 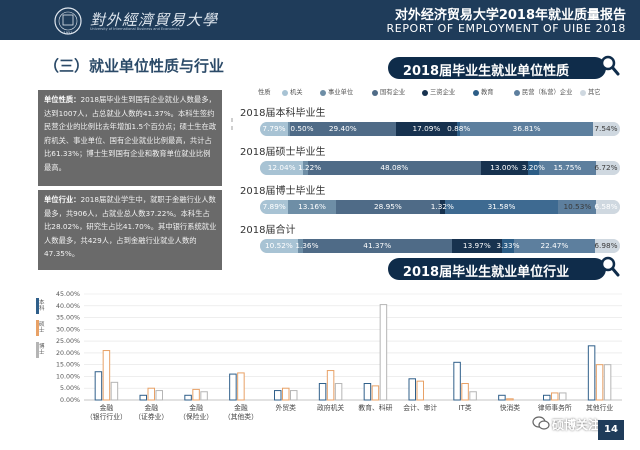 What do you see at coordinates (68, 33) in the screenshot?
I see `logo-year: 1951` at bounding box center [68, 33].